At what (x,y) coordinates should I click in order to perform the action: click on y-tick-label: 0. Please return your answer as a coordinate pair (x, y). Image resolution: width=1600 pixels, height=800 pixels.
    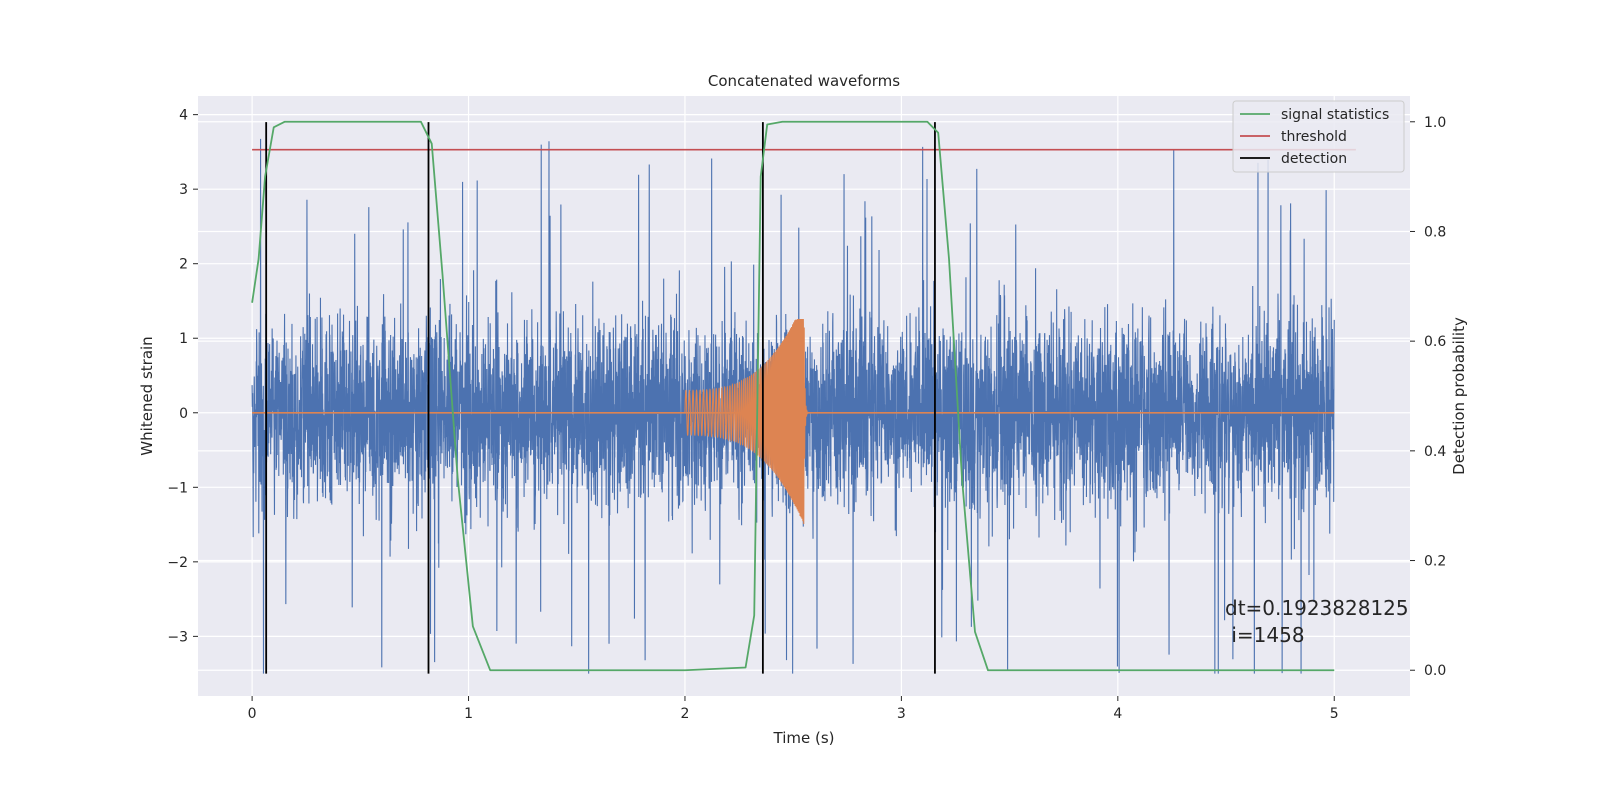
    Looking at the image, I should click on (183, 414).